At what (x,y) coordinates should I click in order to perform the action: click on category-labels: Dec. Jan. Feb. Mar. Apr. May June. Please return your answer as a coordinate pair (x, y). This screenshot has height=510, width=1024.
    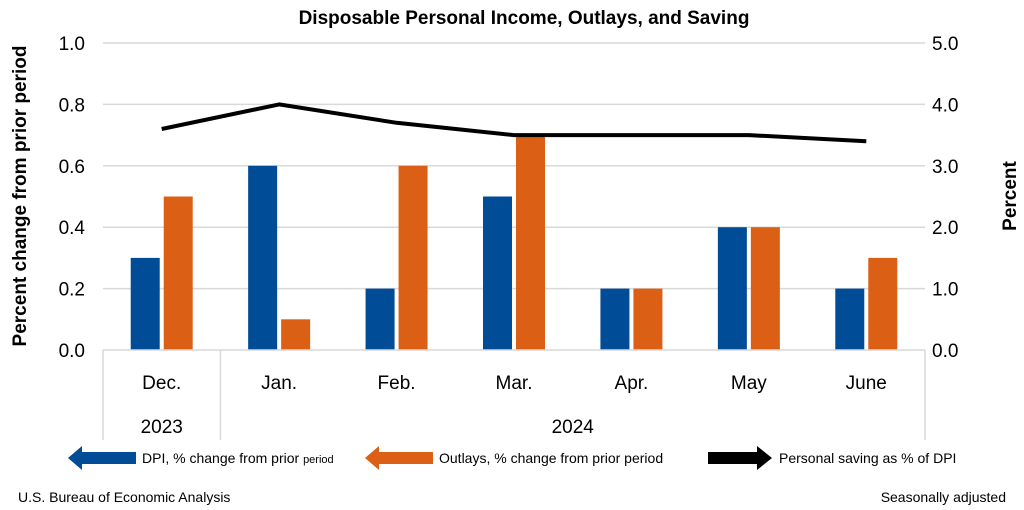
    Looking at the image, I should click on (514, 383).